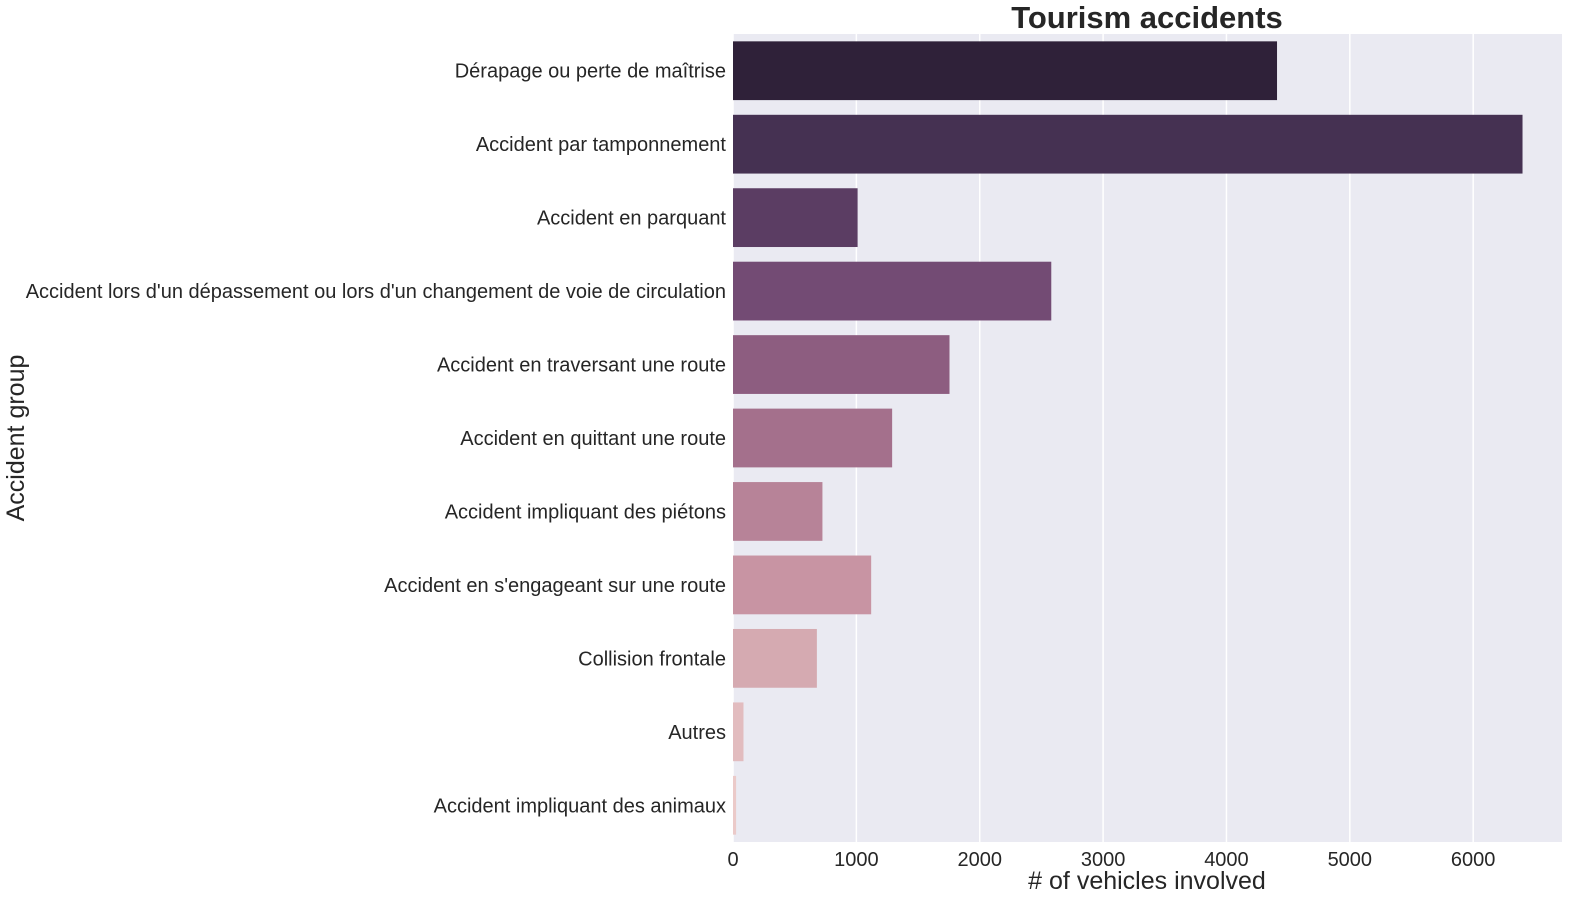 The height and width of the screenshot is (915, 1585). Describe the element at coordinates (593, 439) in the screenshot. I see `category-label: Accident en quittant une route` at that location.